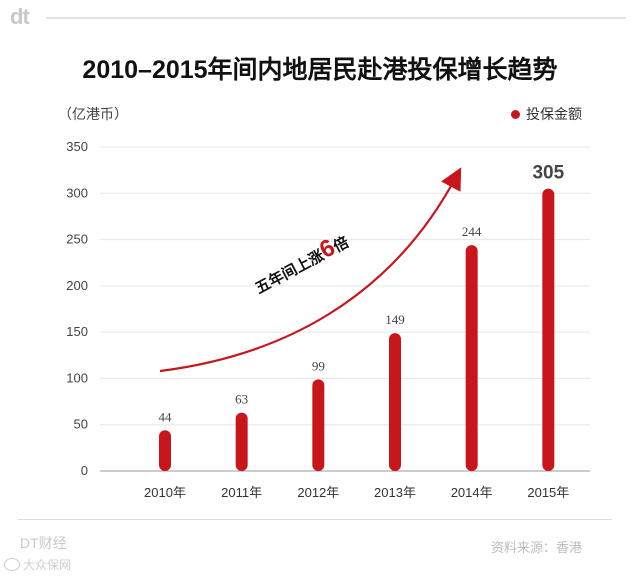 This screenshot has height=577, width=640. I want to click on legend: 投保金额, so click(546, 114).